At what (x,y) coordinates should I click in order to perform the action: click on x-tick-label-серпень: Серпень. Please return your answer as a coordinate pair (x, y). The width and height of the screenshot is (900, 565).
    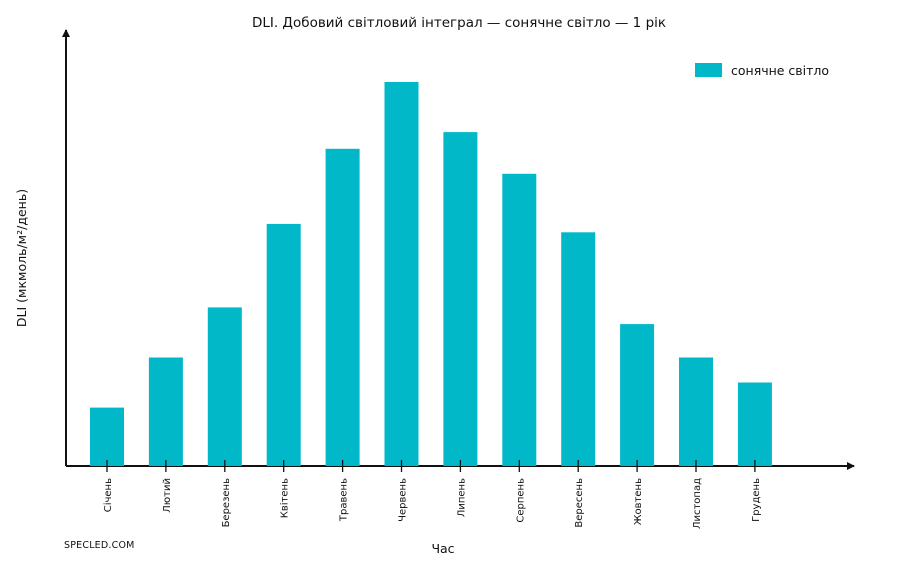
    Looking at the image, I should click on (520, 500).